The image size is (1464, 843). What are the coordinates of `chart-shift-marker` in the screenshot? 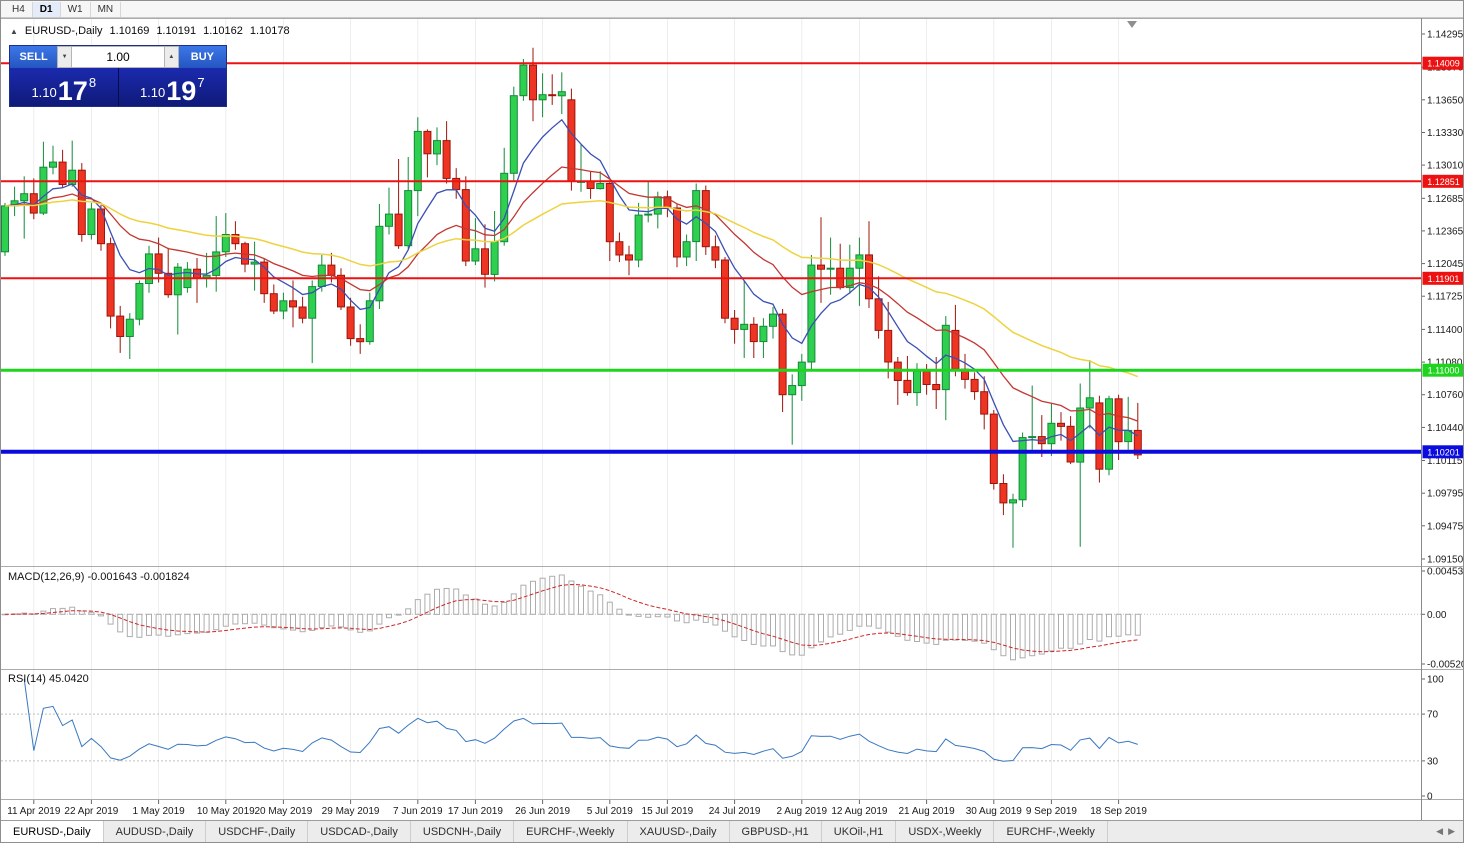 It's located at (1132, 24).